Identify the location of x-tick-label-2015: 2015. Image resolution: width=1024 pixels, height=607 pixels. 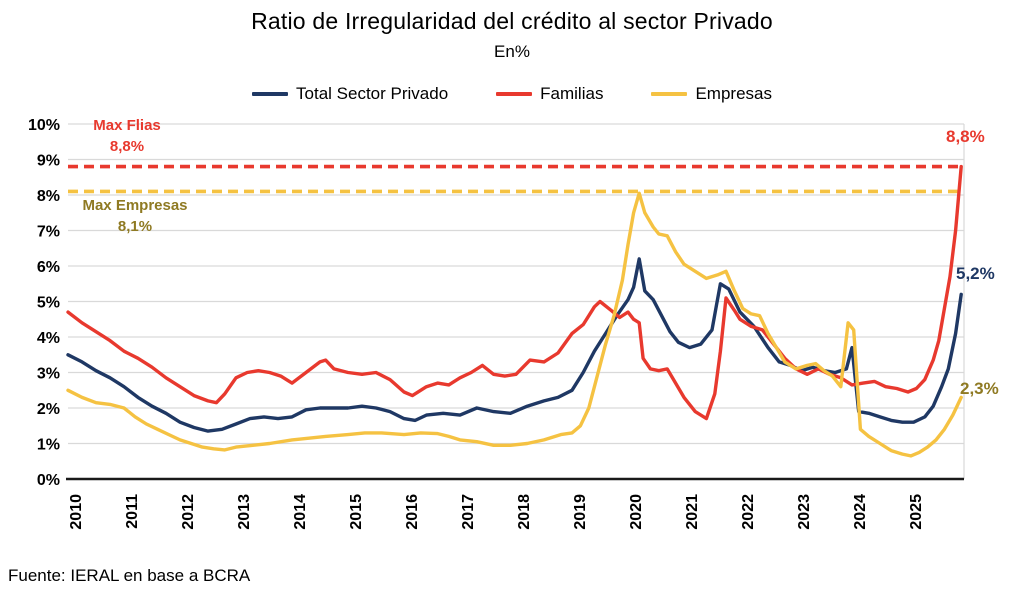
(356, 512).